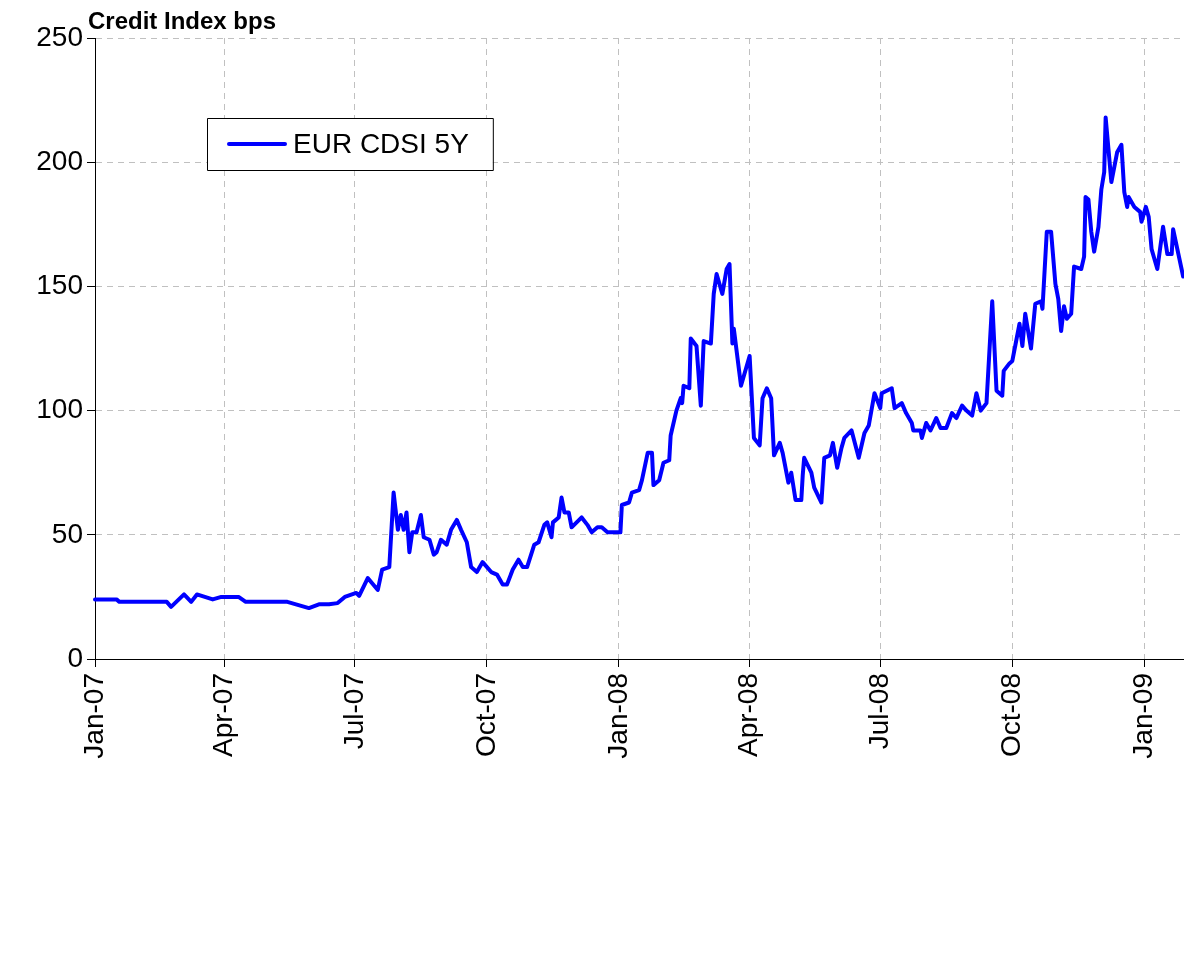 The width and height of the screenshot is (1184, 967). What do you see at coordinates (93, 716) in the screenshot?
I see `x-tick-label: Jan-07` at bounding box center [93, 716].